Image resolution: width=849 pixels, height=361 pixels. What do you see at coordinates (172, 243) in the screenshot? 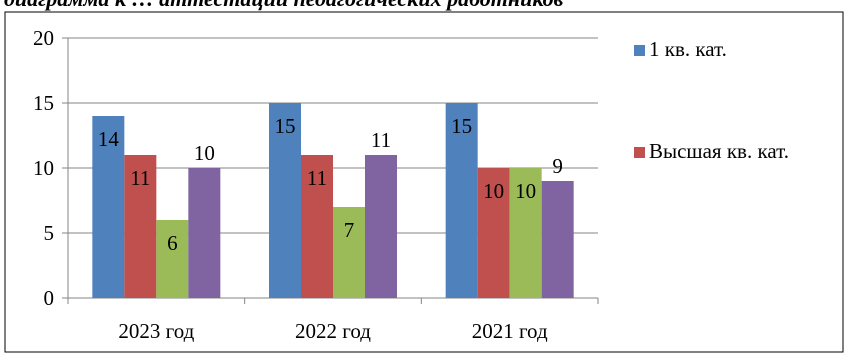
I see `data-label: 6` at bounding box center [172, 243].